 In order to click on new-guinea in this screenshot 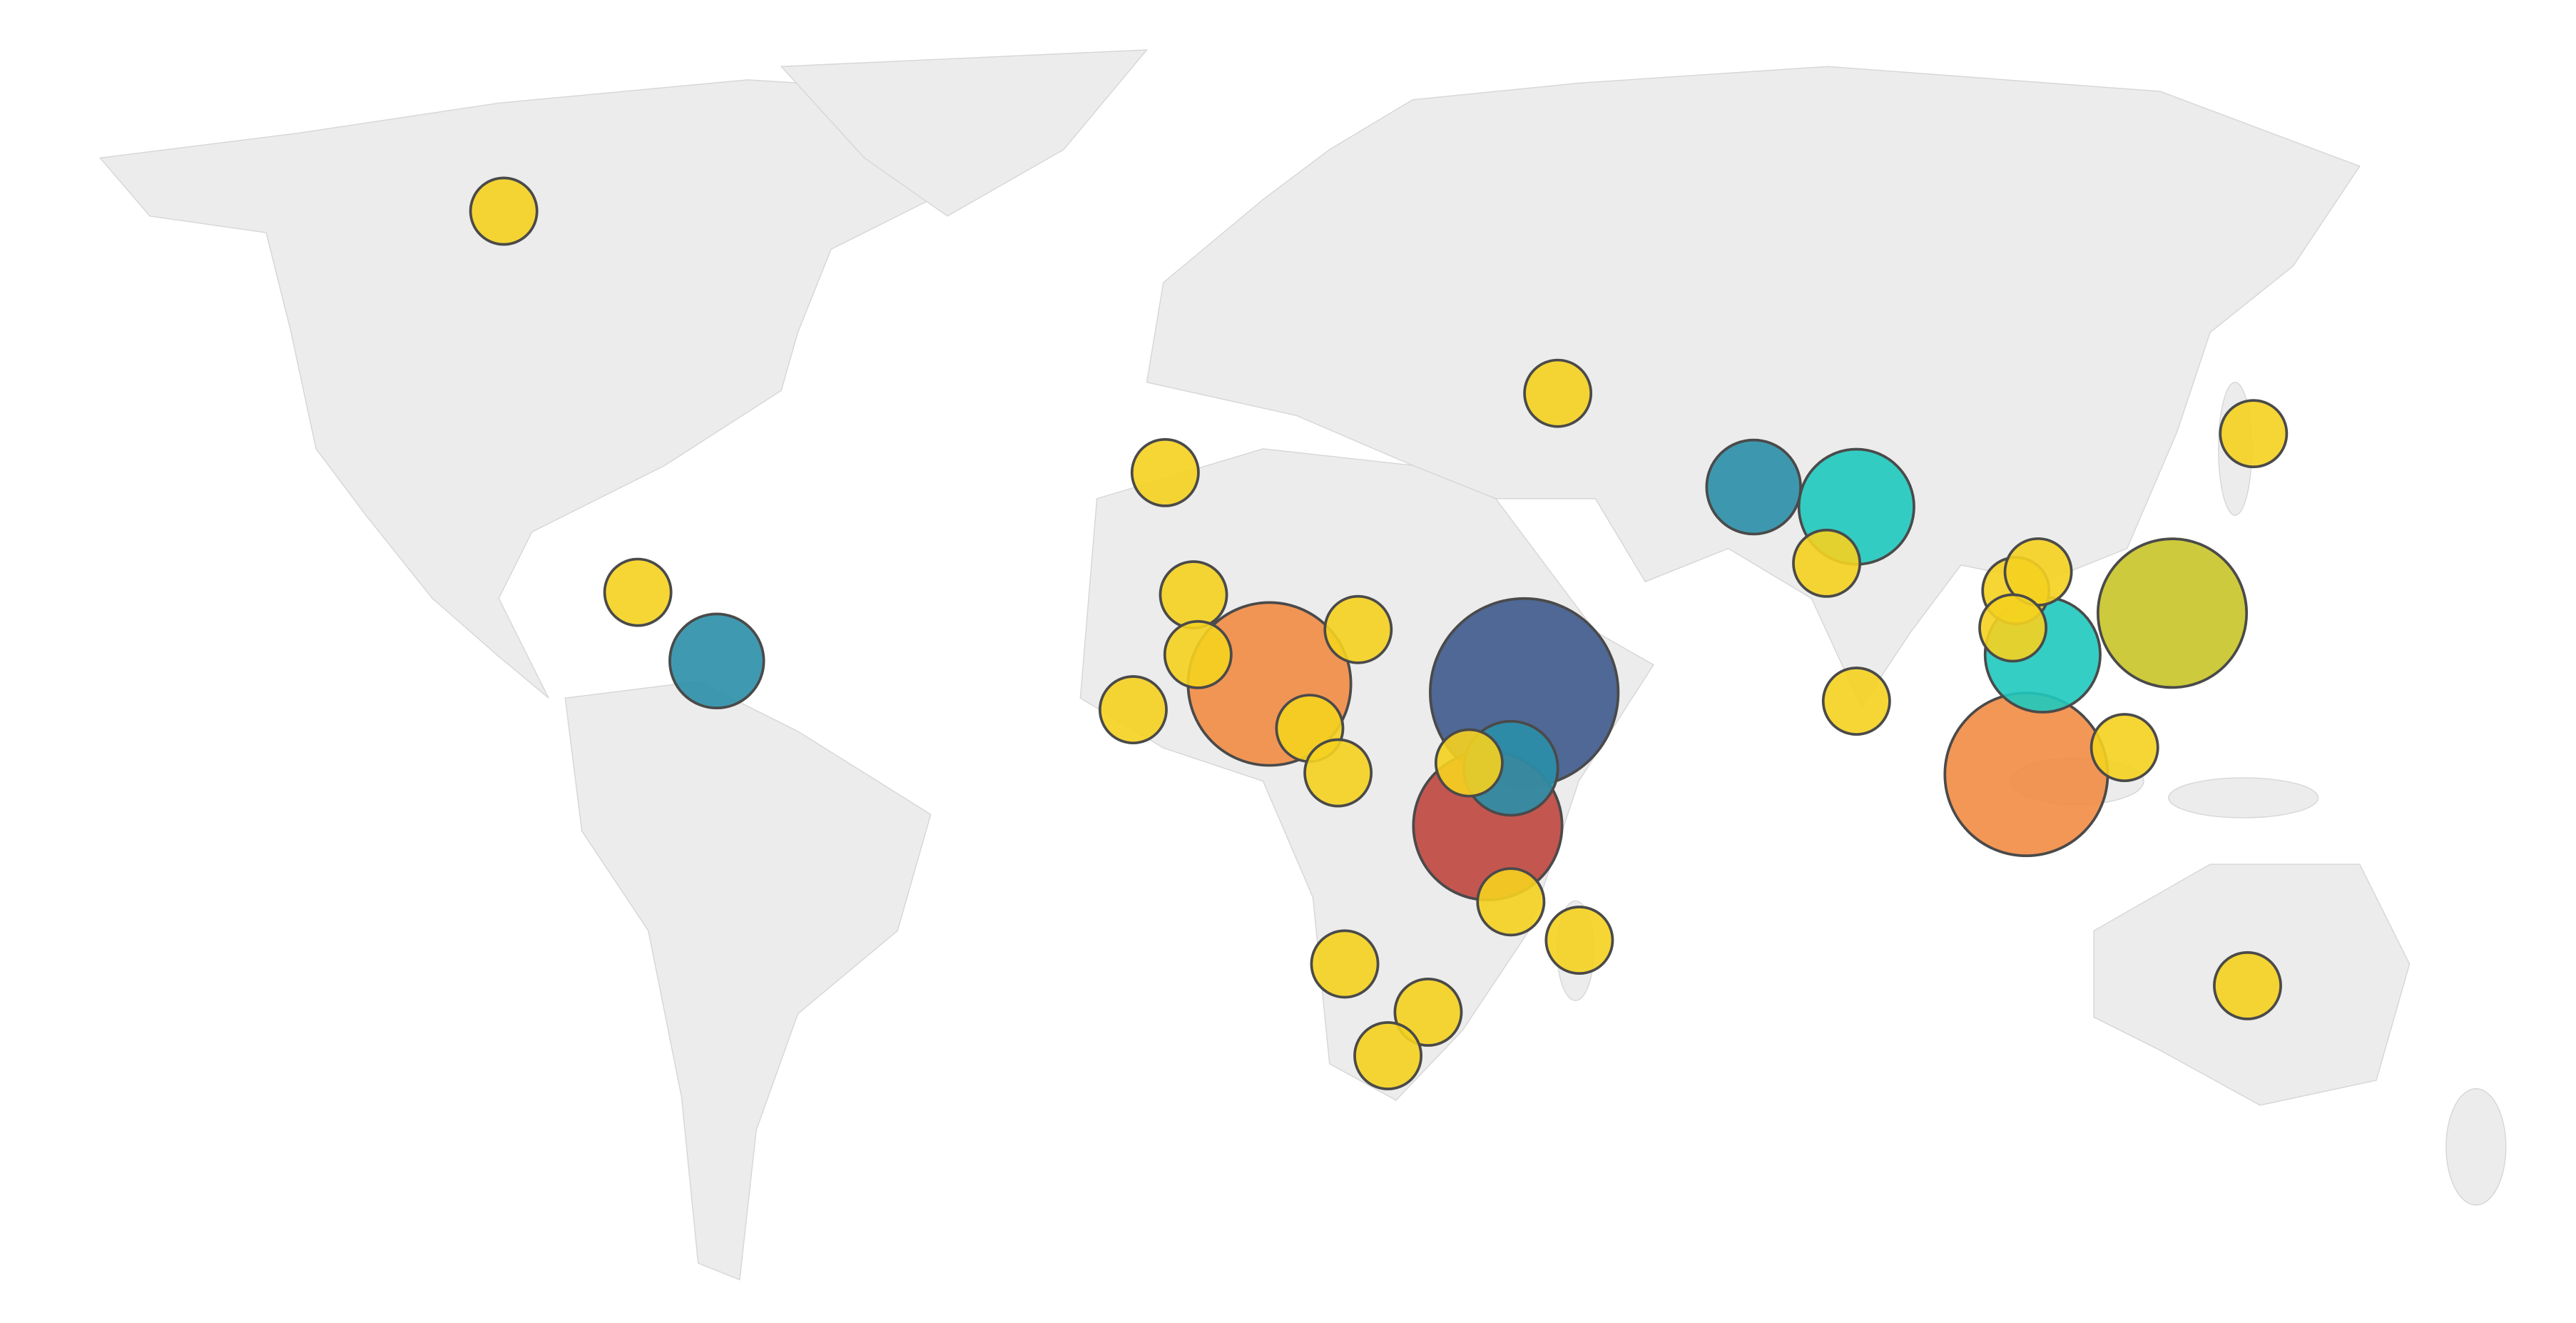, I will do `click(2243, 798)`.